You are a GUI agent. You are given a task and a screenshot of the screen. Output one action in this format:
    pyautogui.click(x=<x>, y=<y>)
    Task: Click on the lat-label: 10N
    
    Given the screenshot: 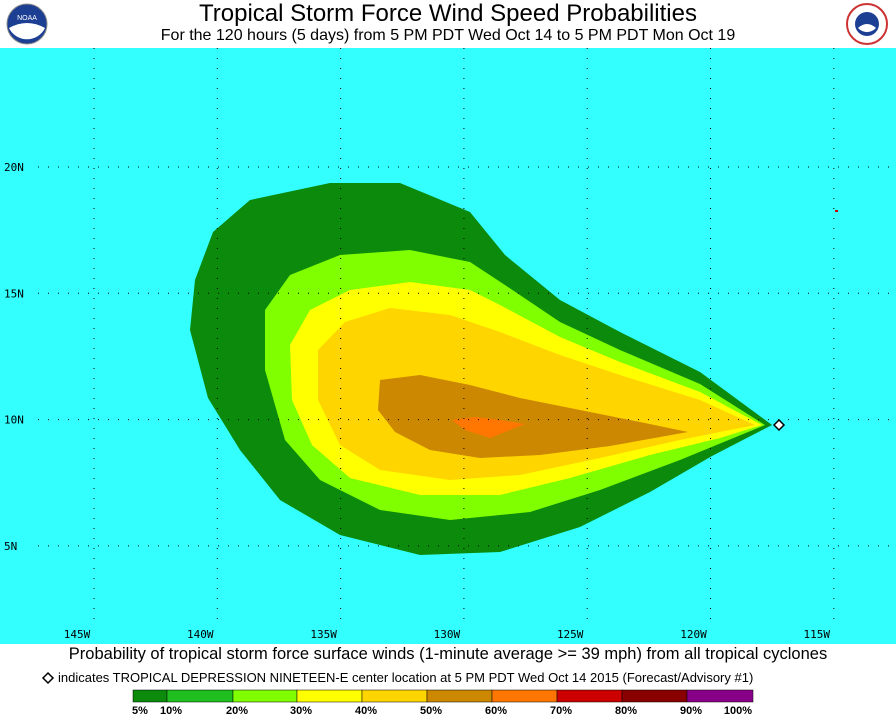 What is the action you would take?
    pyautogui.click(x=14, y=420)
    